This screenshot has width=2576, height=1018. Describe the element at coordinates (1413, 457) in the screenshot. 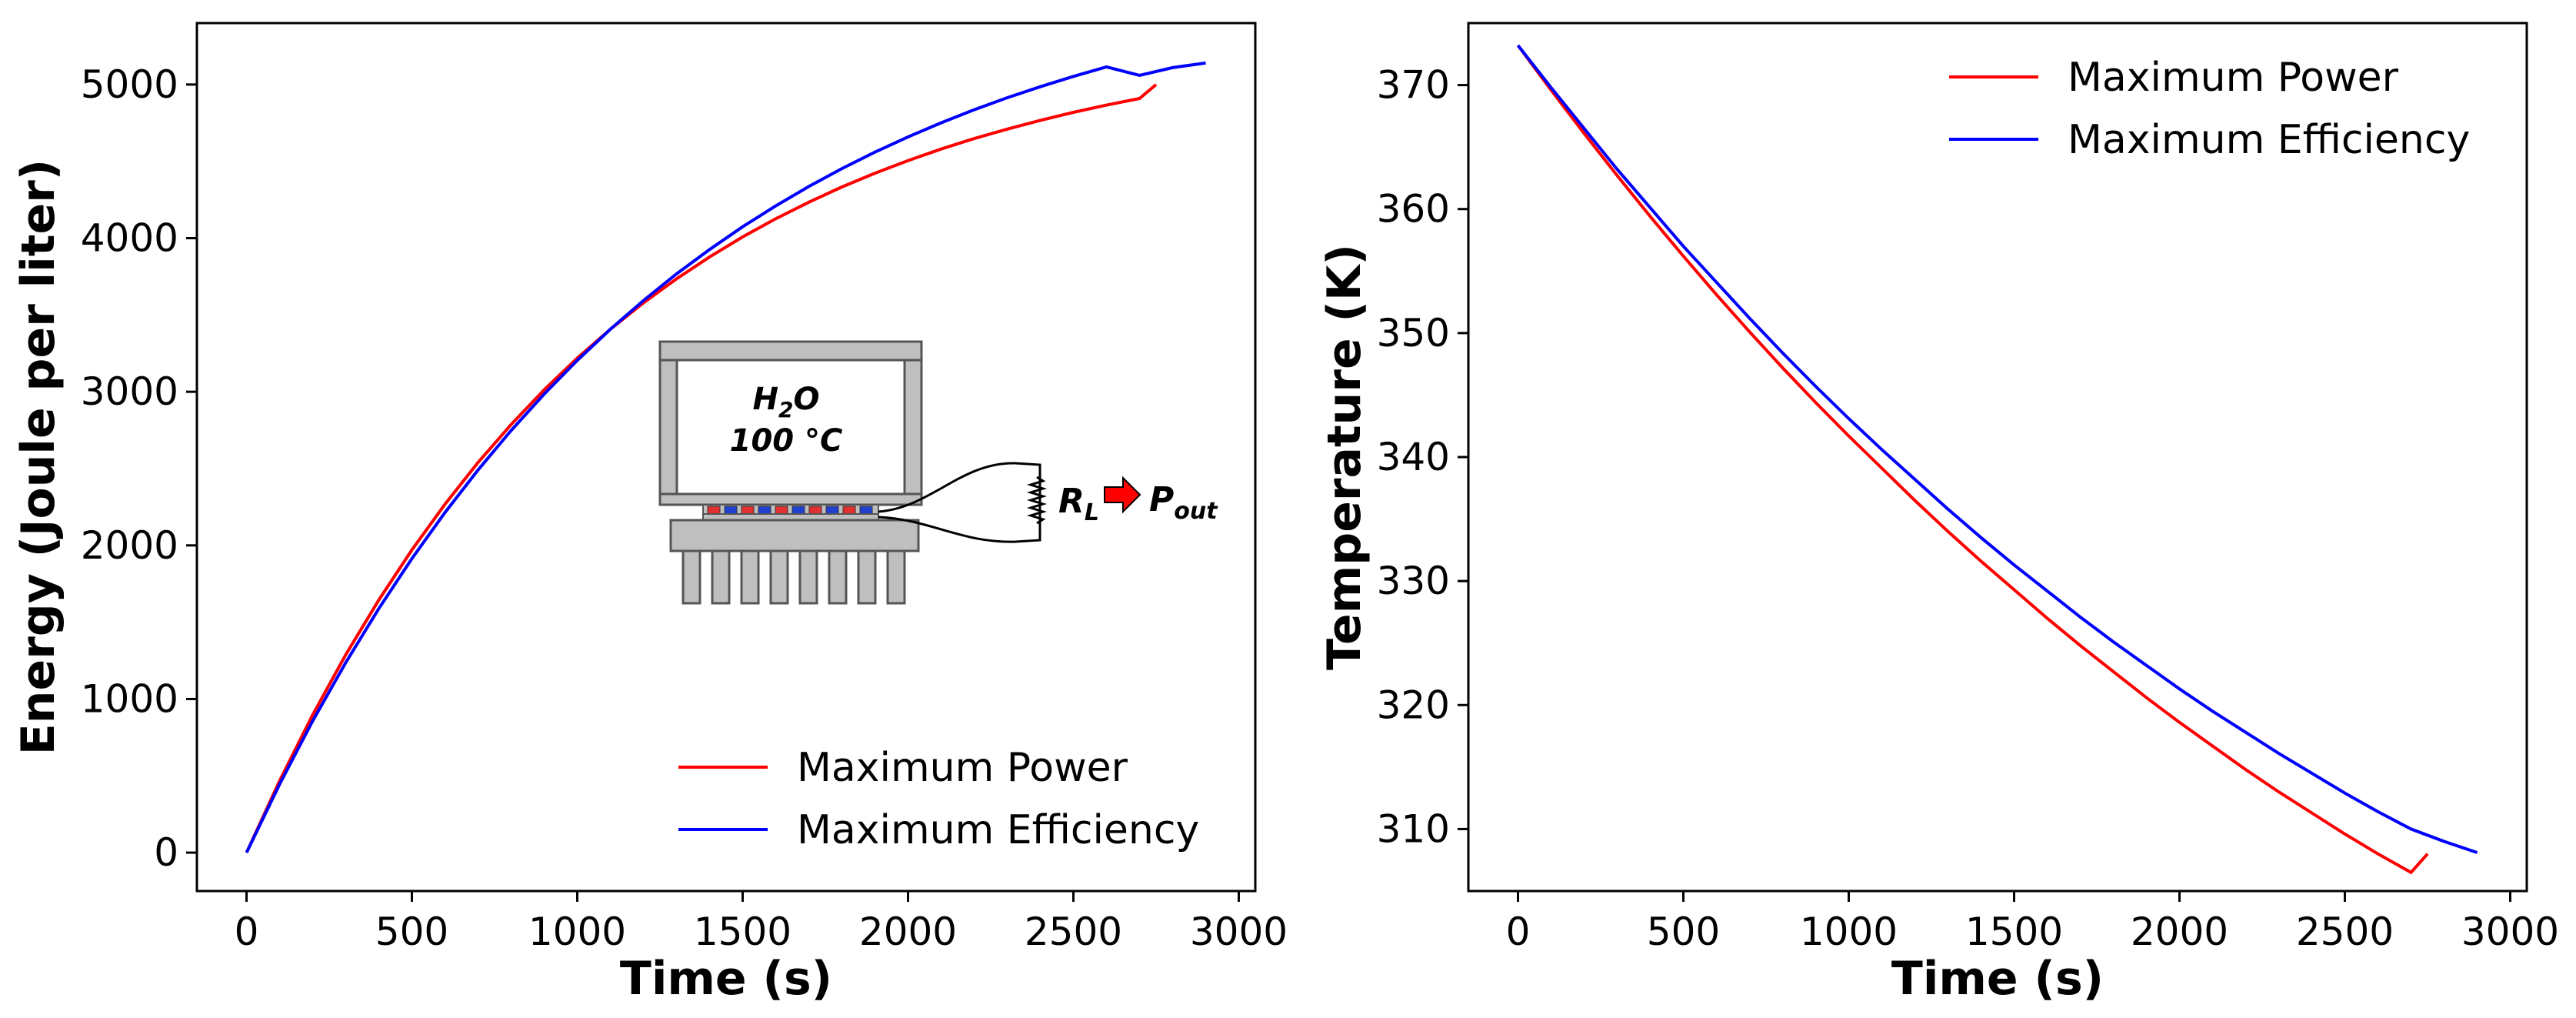

I see `temperature-y-tick-label: 340` at that location.